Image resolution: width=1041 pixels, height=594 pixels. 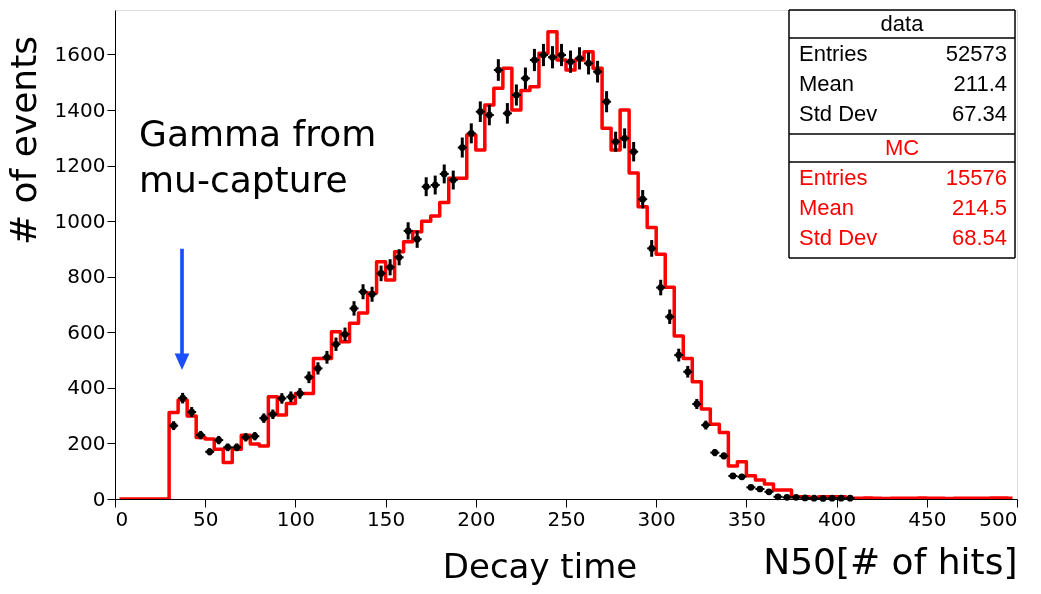 I want to click on annotation: Gamma from mu-capture, so click(x=258, y=156).